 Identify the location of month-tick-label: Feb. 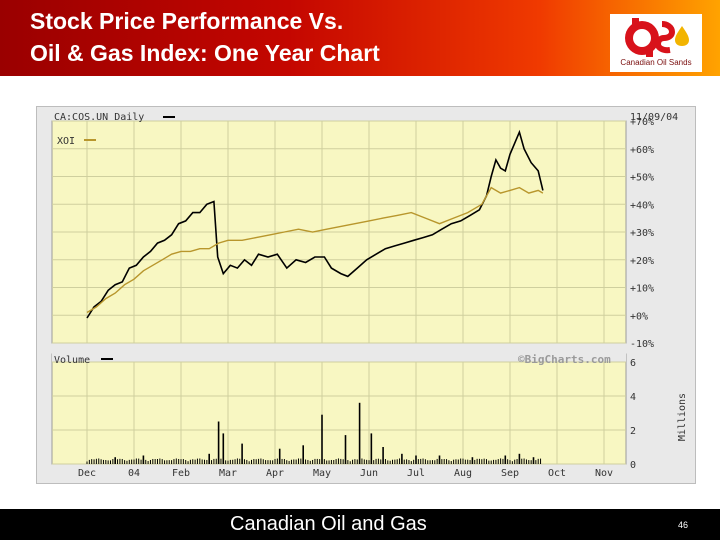
(181, 473).